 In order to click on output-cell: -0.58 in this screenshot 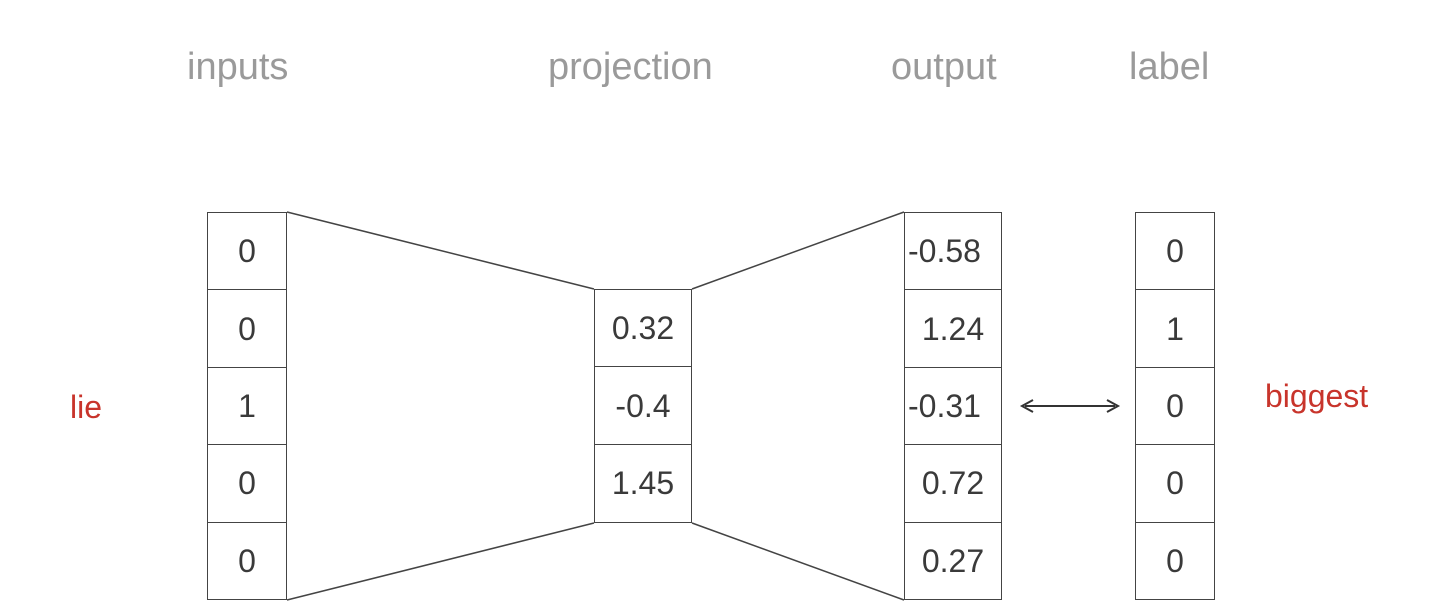, I will do `click(953, 252)`.